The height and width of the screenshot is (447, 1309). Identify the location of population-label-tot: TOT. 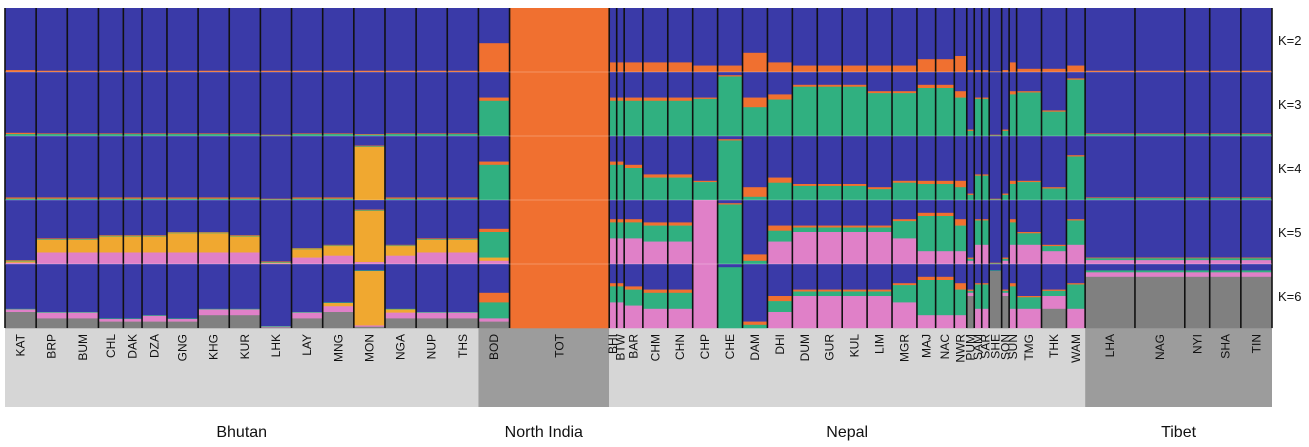
(559, 345).